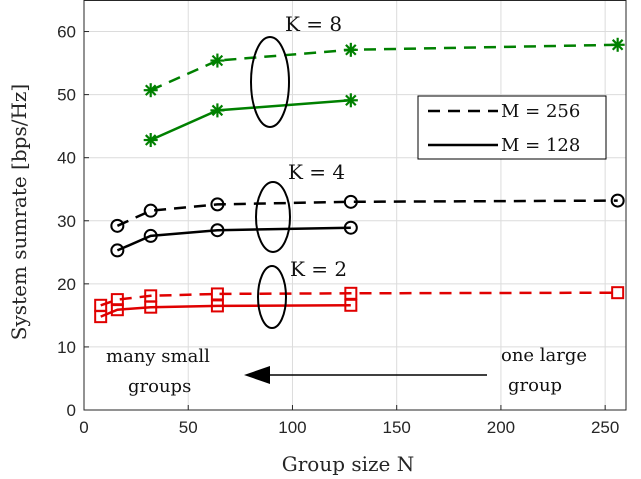 This screenshot has height=479, width=641. Describe the element at coordinates (501, 427) in the screenshot. I see `x-tick-label: 200` at that location.